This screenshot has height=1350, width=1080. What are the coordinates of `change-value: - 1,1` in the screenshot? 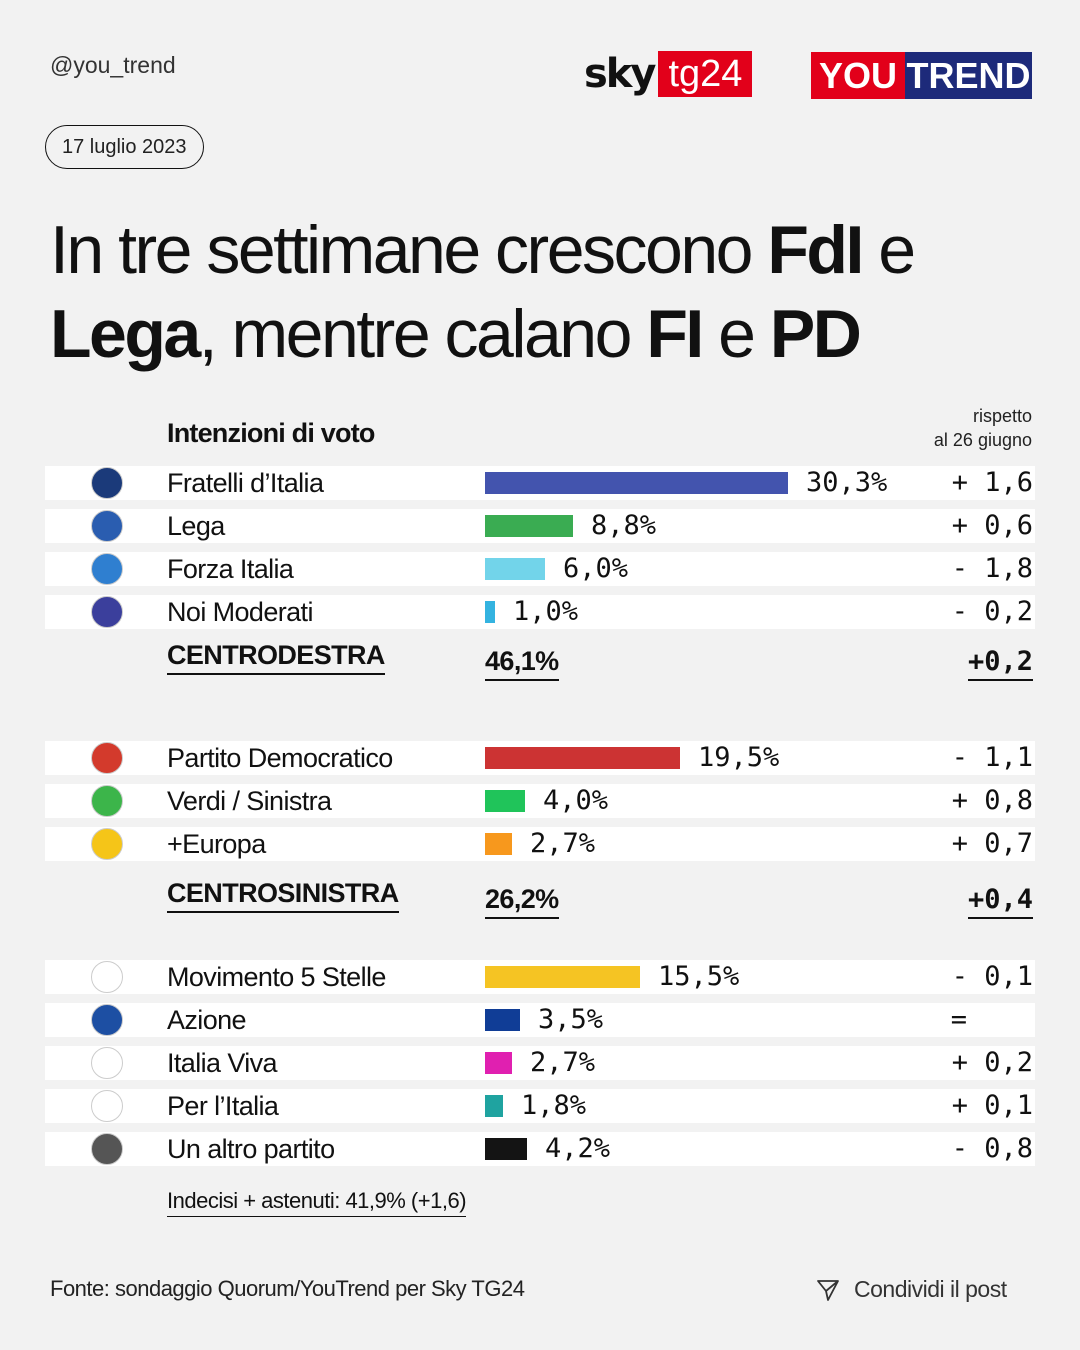 It's located at (992, 757).